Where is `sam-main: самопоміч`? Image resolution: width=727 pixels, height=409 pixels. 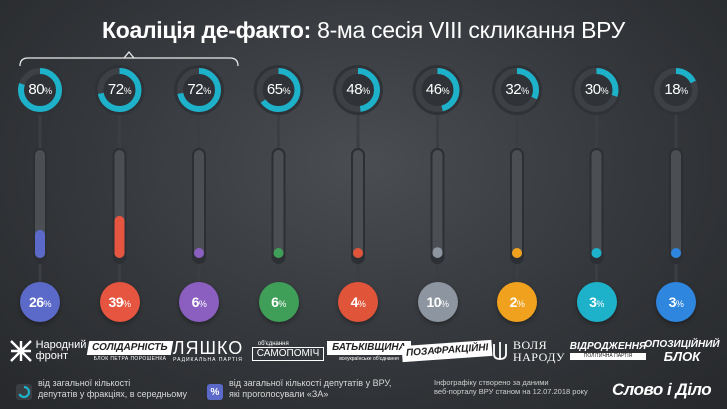 sam-main: самопоміч is located at coordinates (288, 354).